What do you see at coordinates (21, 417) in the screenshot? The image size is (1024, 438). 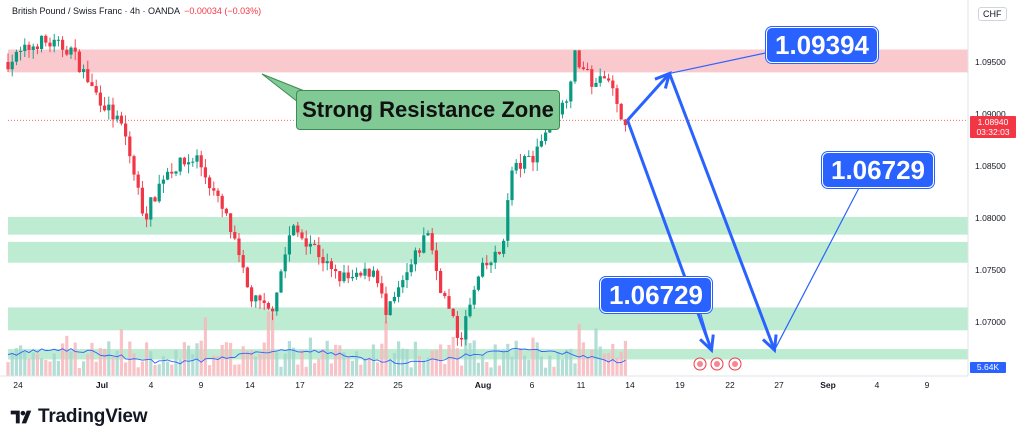 I see `tradingview-logo-icon` at bounding box center [21, 417].